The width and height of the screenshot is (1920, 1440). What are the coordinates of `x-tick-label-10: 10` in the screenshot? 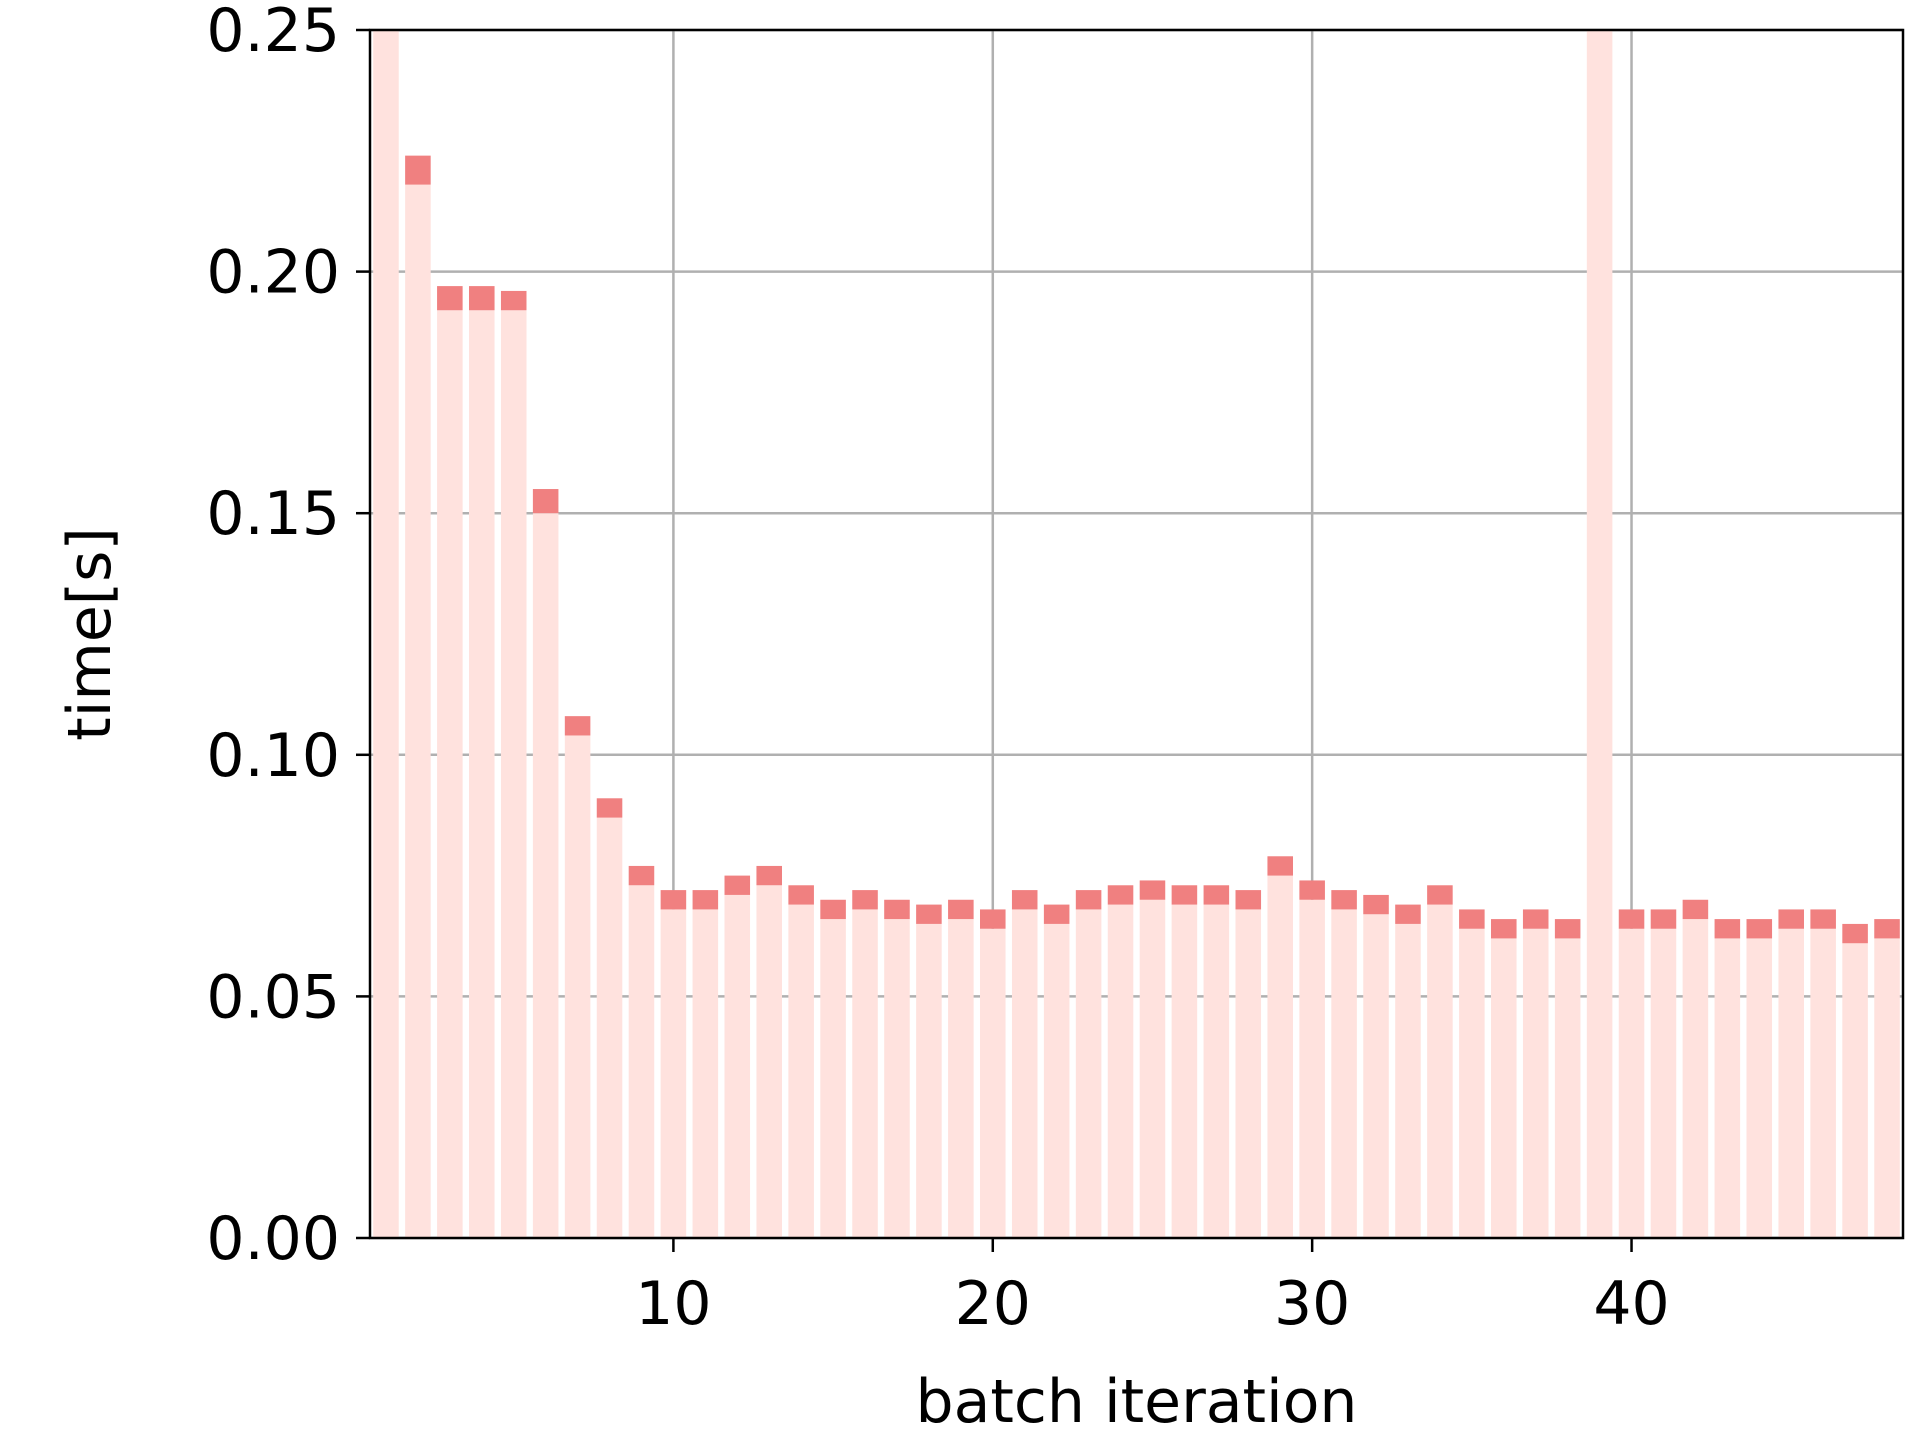 It's located at (673, 1304).